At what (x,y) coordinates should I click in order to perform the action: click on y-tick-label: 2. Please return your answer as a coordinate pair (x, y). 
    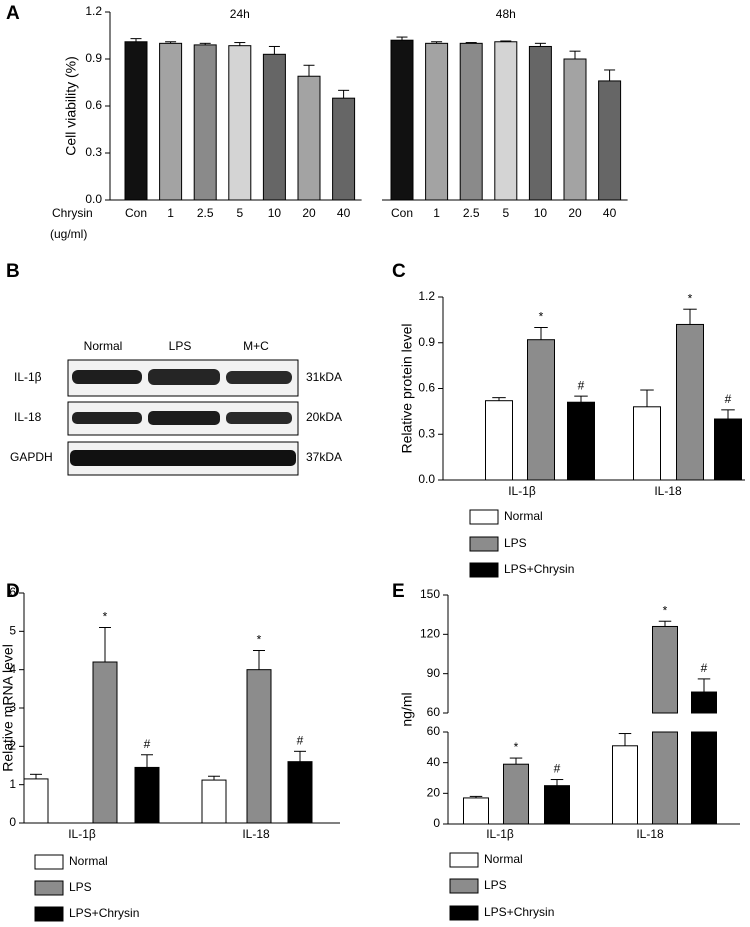
    Looking at the image, I should click on (12, 746).